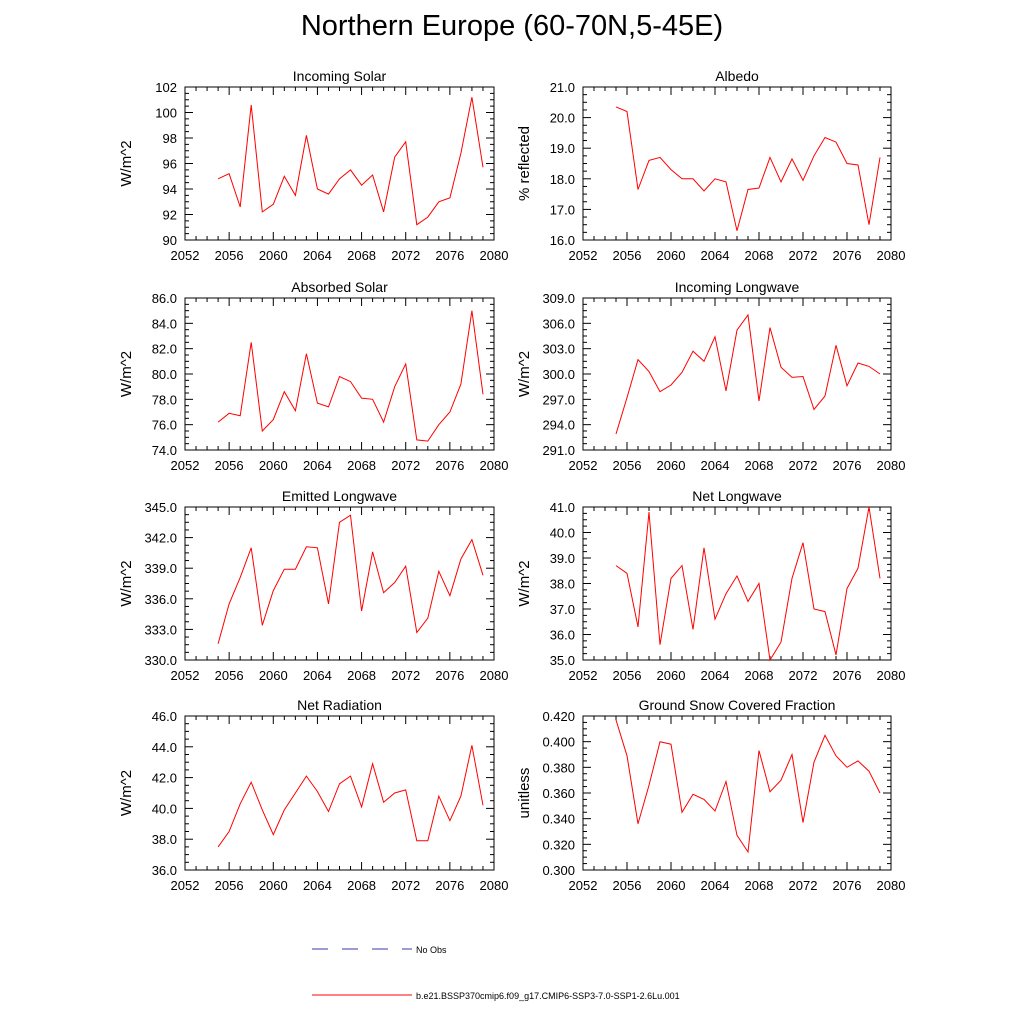 This screenshot has width=1024, height=1024. I want to click on panel-title: Emitted Longwave, so click(339, 496).